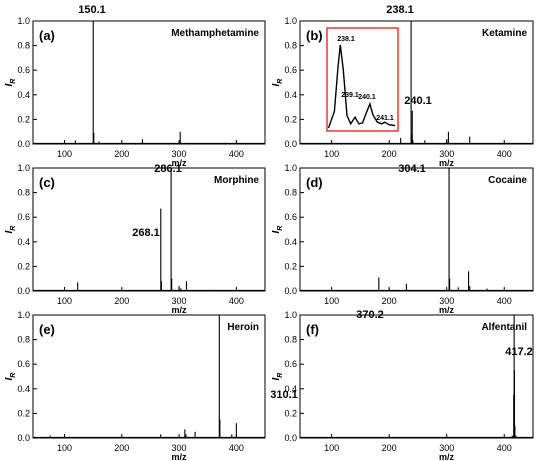  Describe the element at coordinates (92, 10) in the screenshot. I see `peak-label: 150.1` at that location.